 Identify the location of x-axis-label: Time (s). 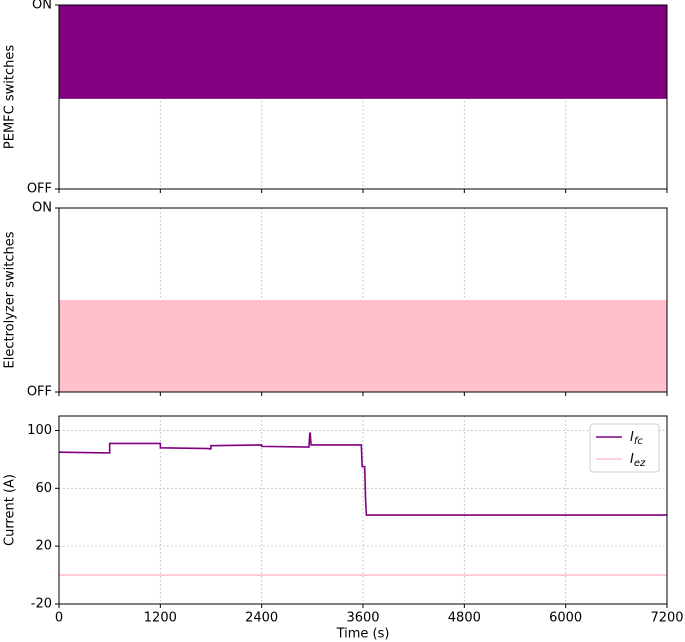
(363, 634).